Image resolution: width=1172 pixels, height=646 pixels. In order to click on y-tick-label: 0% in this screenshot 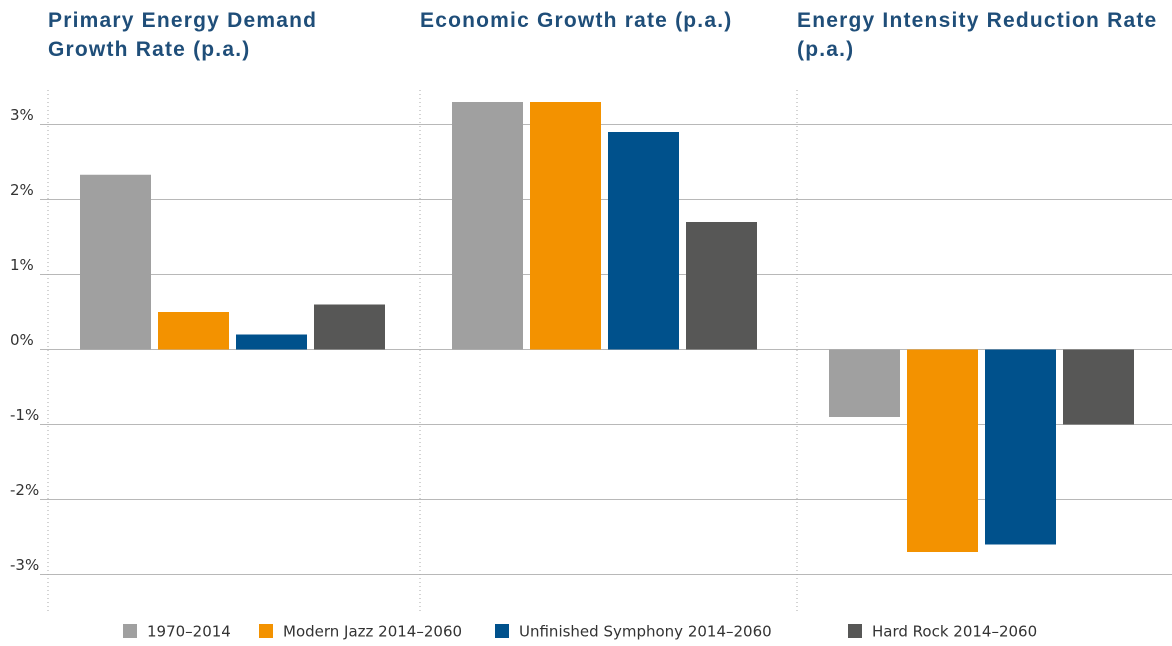, I will do `click(22, 340)`.